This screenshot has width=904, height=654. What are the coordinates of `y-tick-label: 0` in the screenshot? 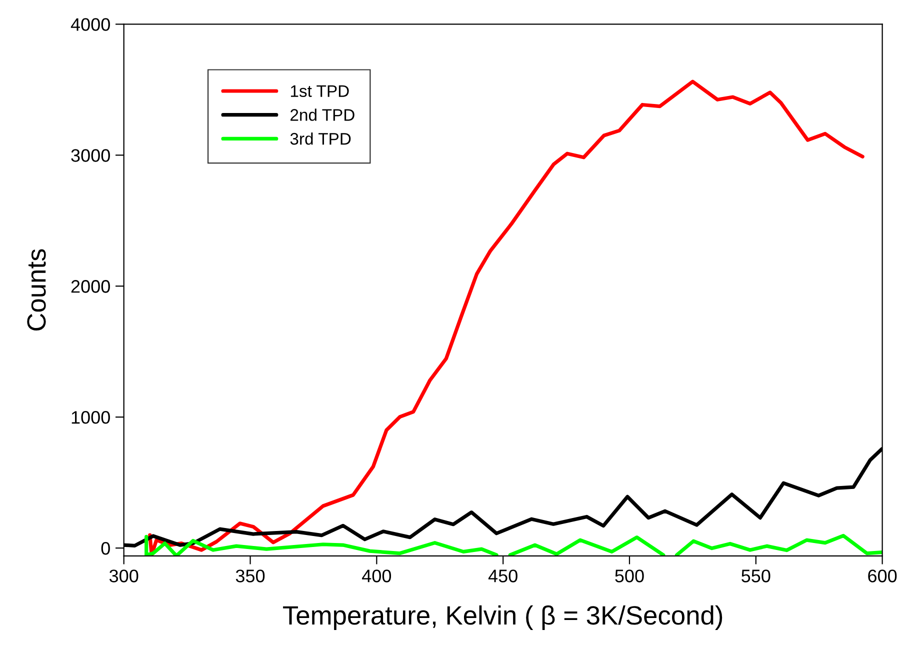 It's located at (105, 548).